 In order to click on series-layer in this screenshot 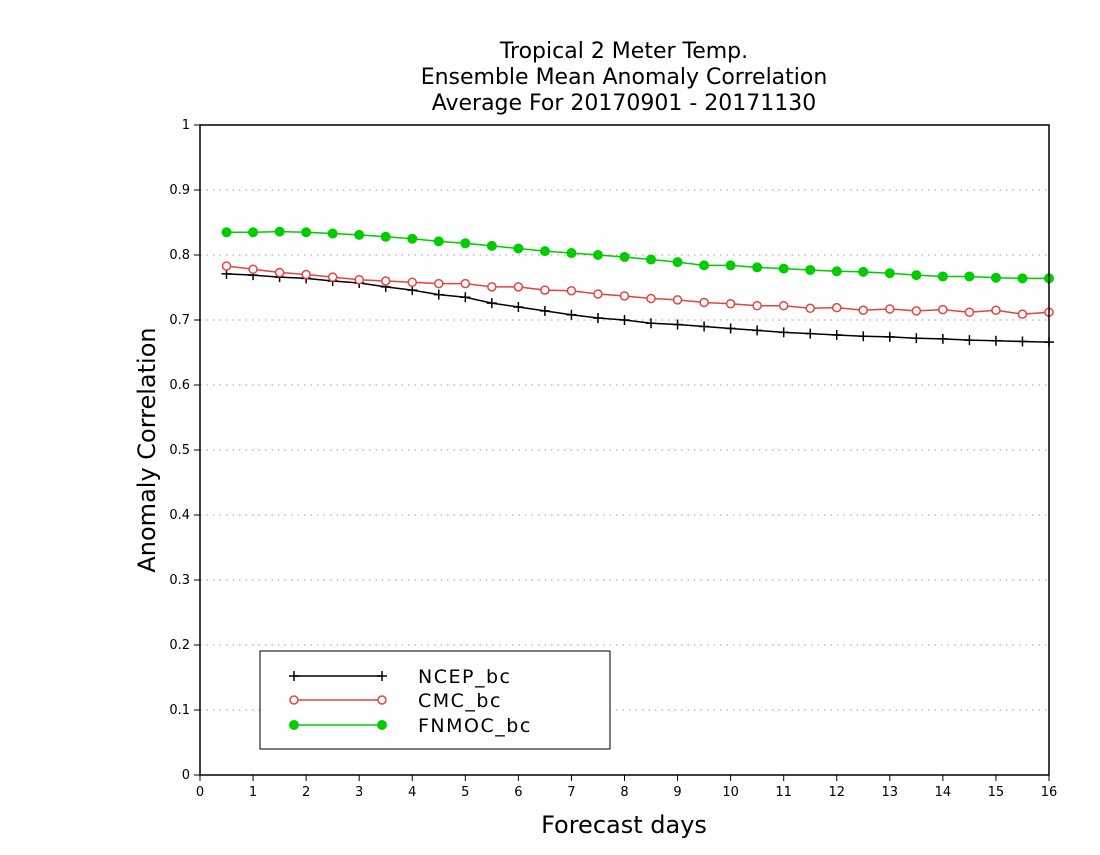, I will do `click(637, 287)`.